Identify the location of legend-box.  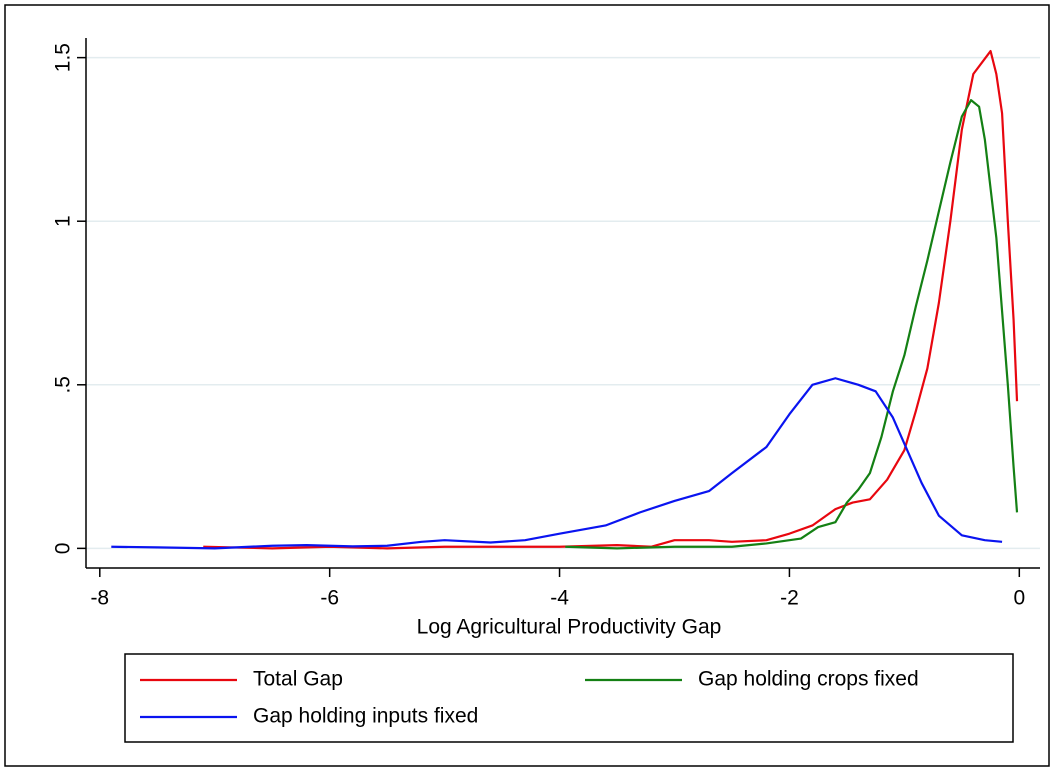
(569, 698).